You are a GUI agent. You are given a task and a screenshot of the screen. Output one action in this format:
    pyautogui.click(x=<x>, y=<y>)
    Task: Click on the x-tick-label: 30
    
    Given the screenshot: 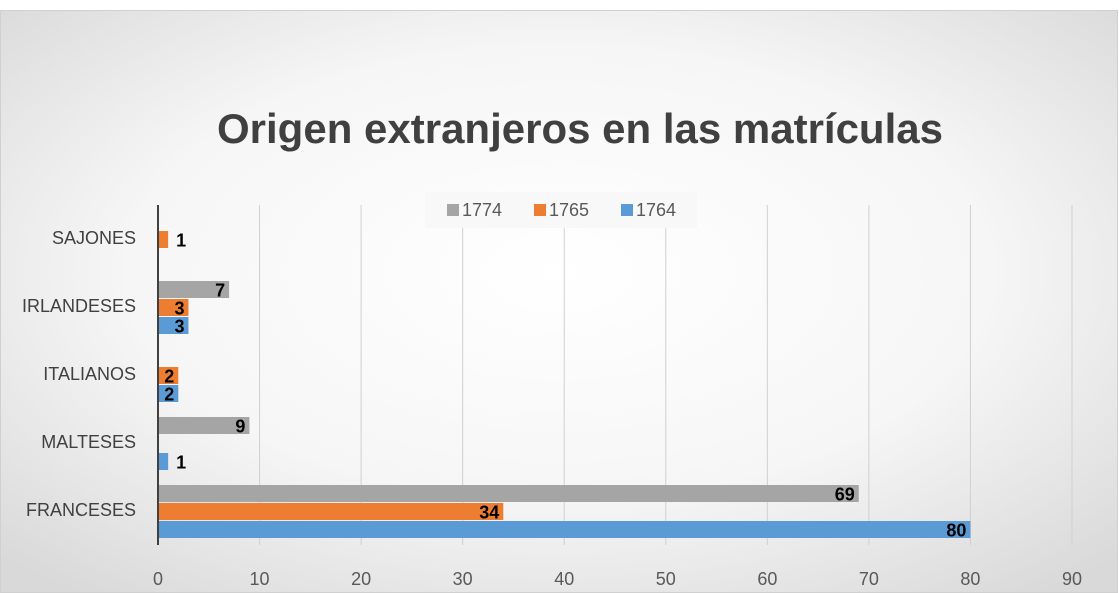 What is the action you would take?
    pyautogui.click(x=463, y=579)
    